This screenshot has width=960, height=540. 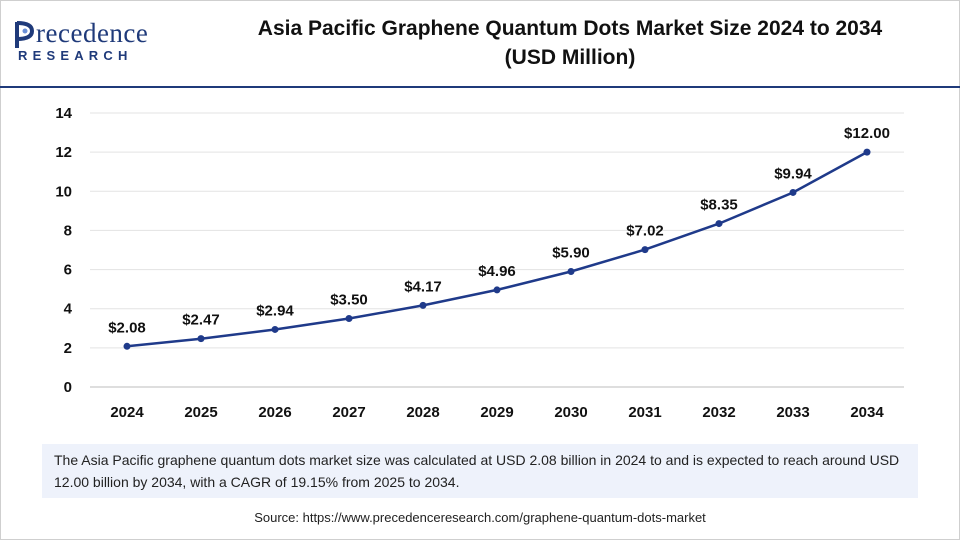 I want to click on x-tick-label: 2033, so click(x=792, y=412).